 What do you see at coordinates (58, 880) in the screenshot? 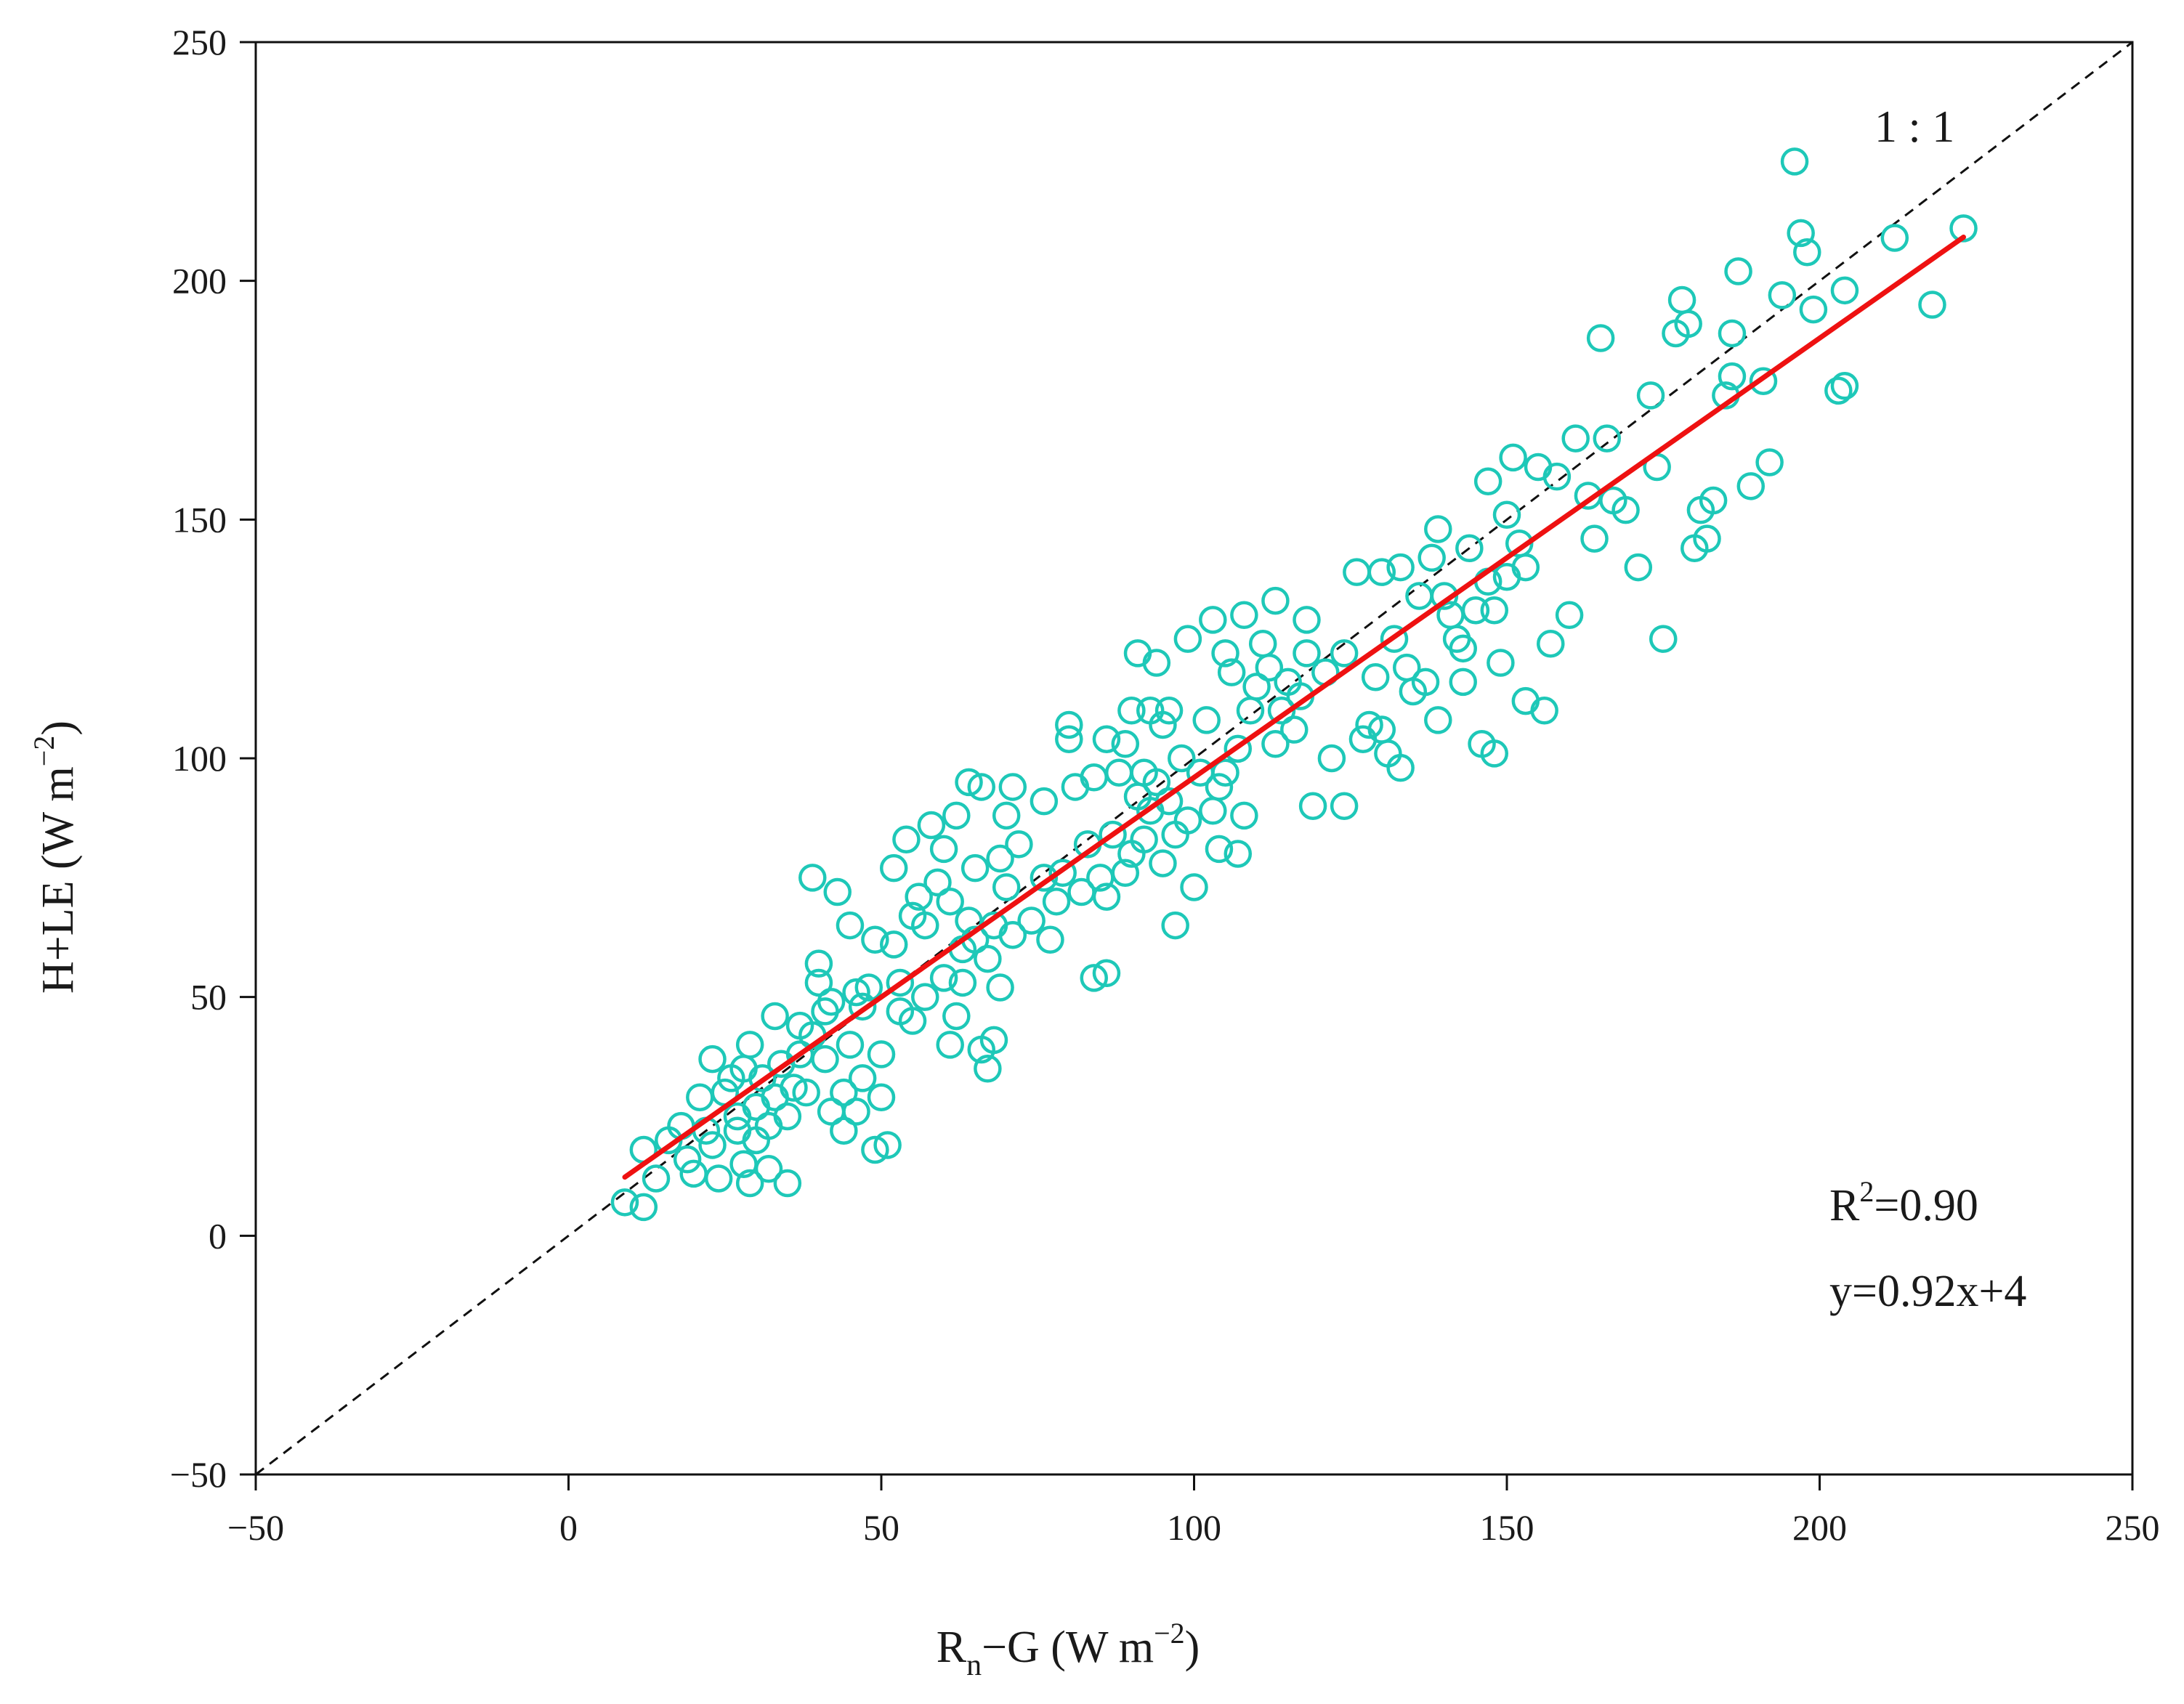
I see `y-title-main: H+LE (W m` at bounding box center [58, 880].